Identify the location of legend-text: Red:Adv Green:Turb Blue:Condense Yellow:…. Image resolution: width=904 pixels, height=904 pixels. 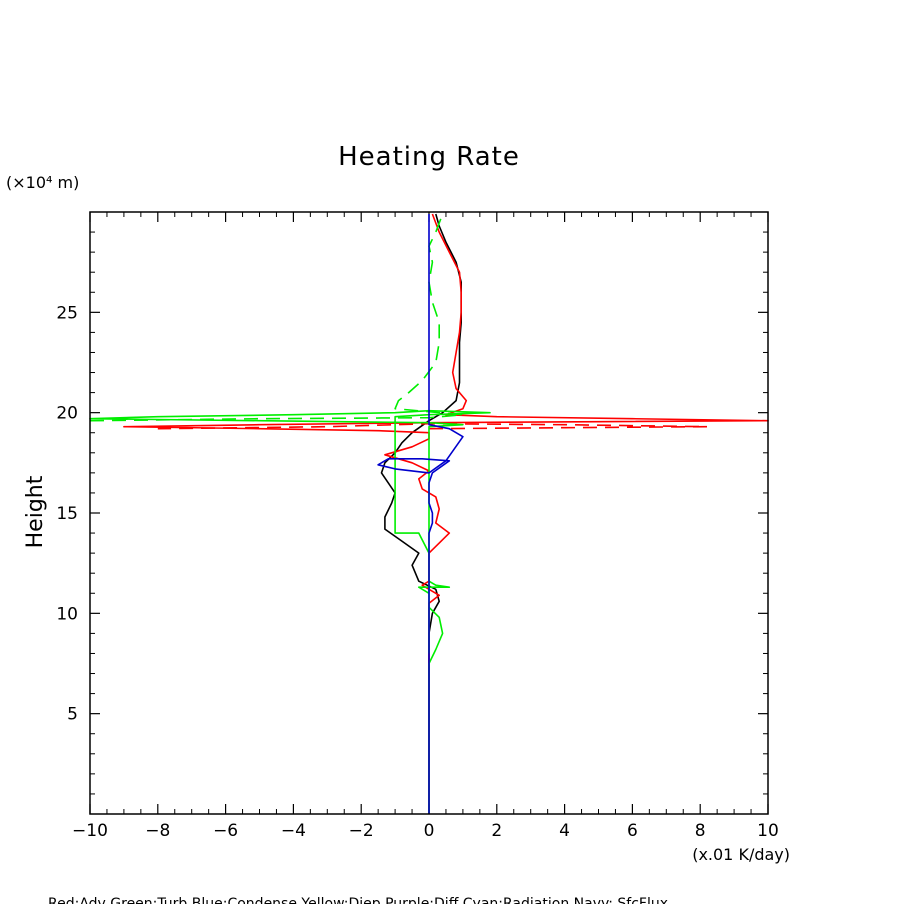
(358, 900).